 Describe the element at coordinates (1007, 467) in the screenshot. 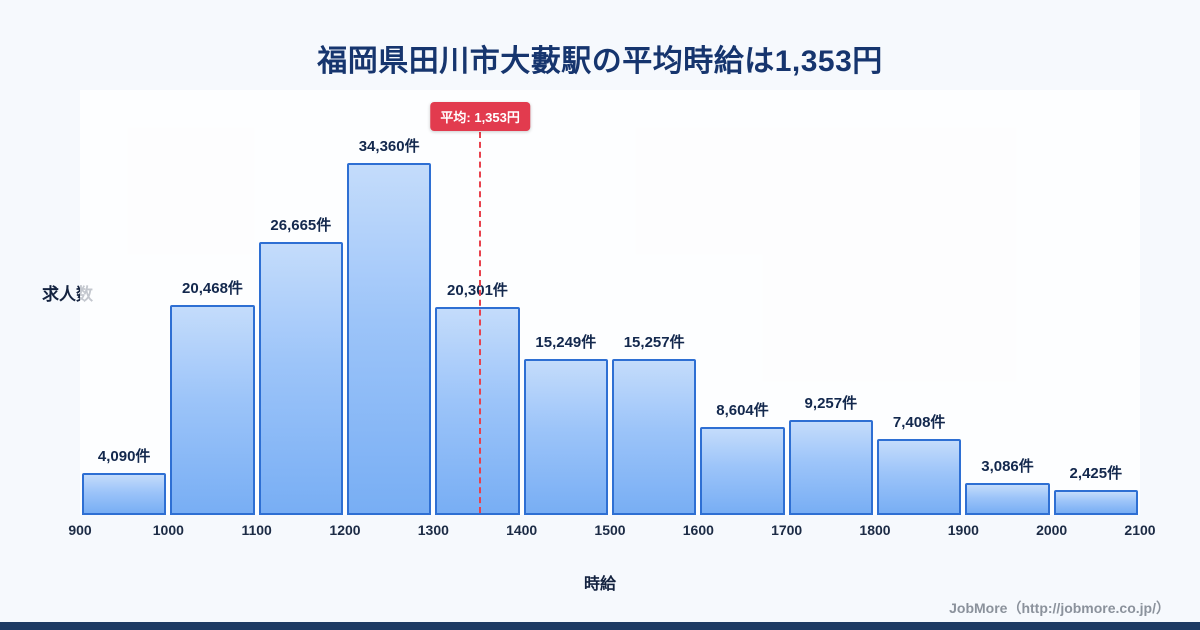

I see `bar-value-label: 3,086件` at that location.